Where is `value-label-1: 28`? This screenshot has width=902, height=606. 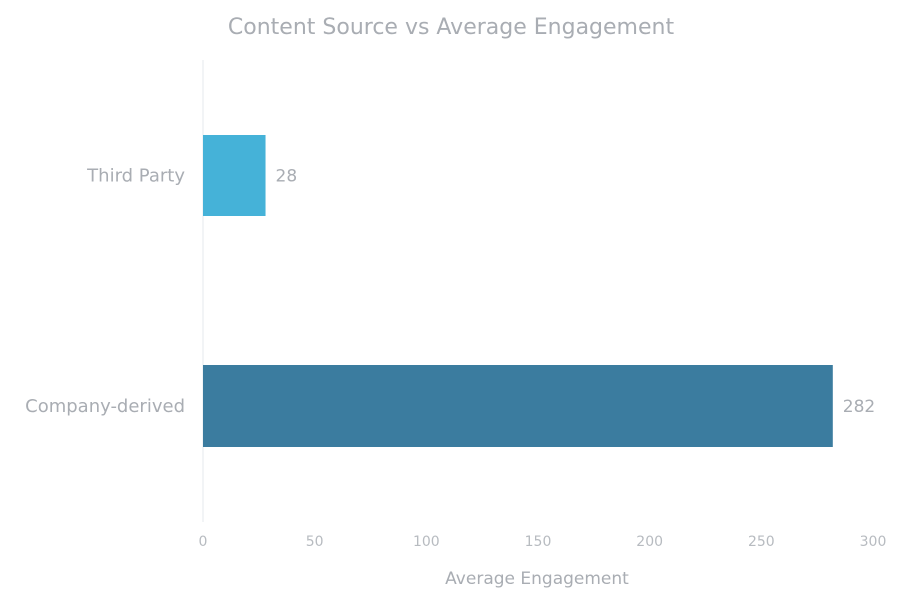
value-label-1: 28 is located at coordinates (287, 177).